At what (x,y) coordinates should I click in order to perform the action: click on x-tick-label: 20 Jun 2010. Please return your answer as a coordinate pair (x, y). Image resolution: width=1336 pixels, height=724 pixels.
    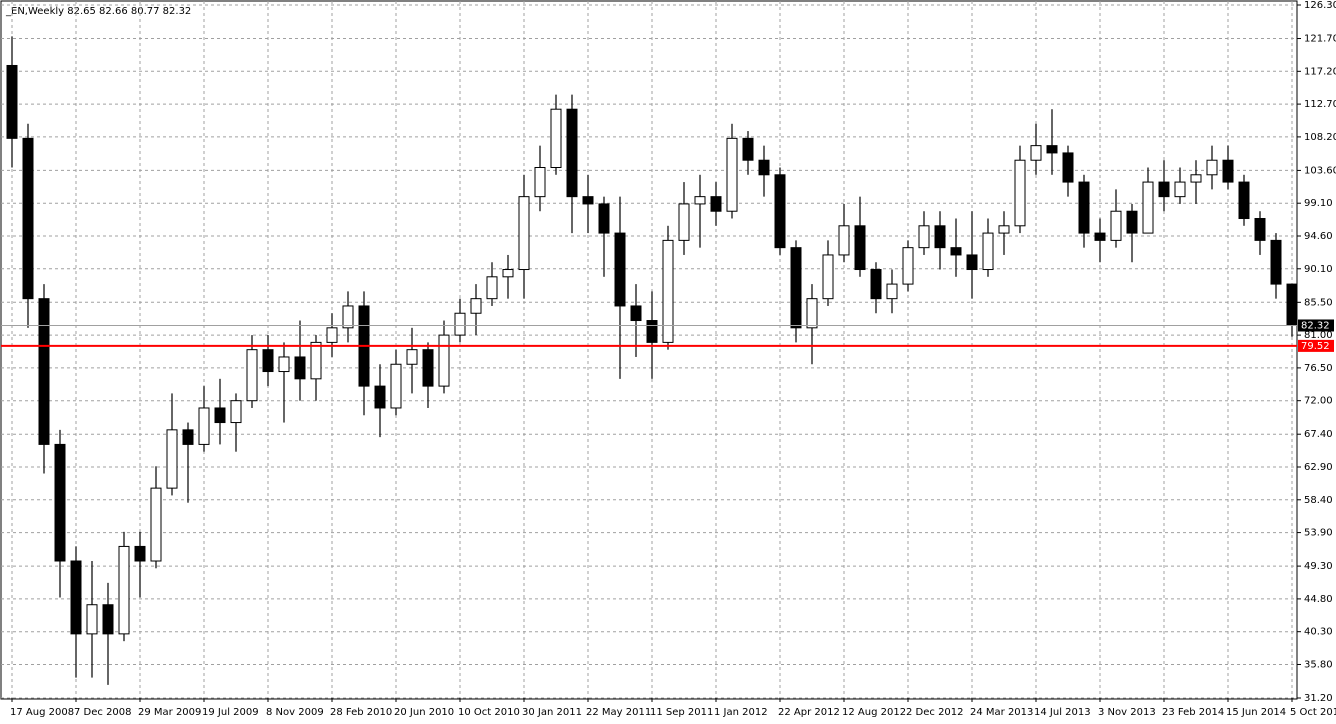
    Looking at the image, I should click on (424, 712).